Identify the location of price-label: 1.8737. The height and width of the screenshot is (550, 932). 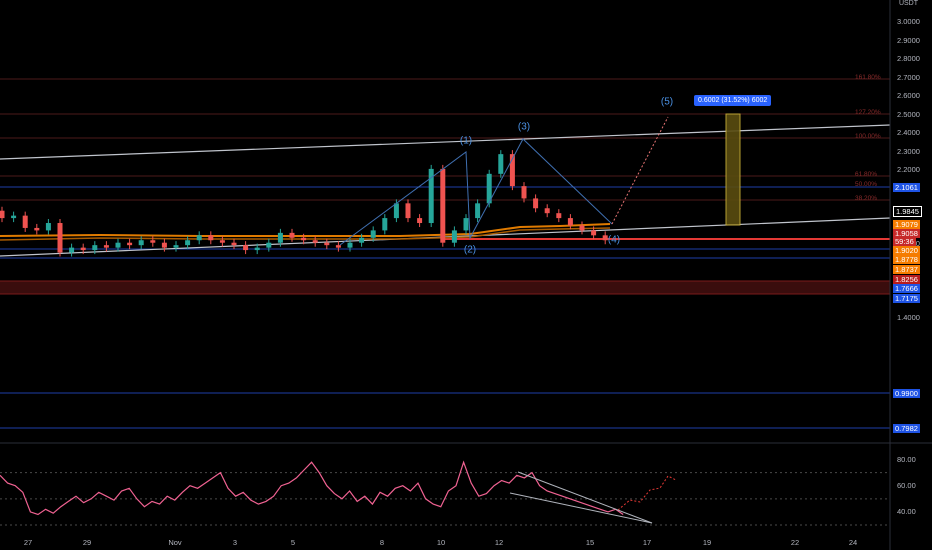
(906, 269).